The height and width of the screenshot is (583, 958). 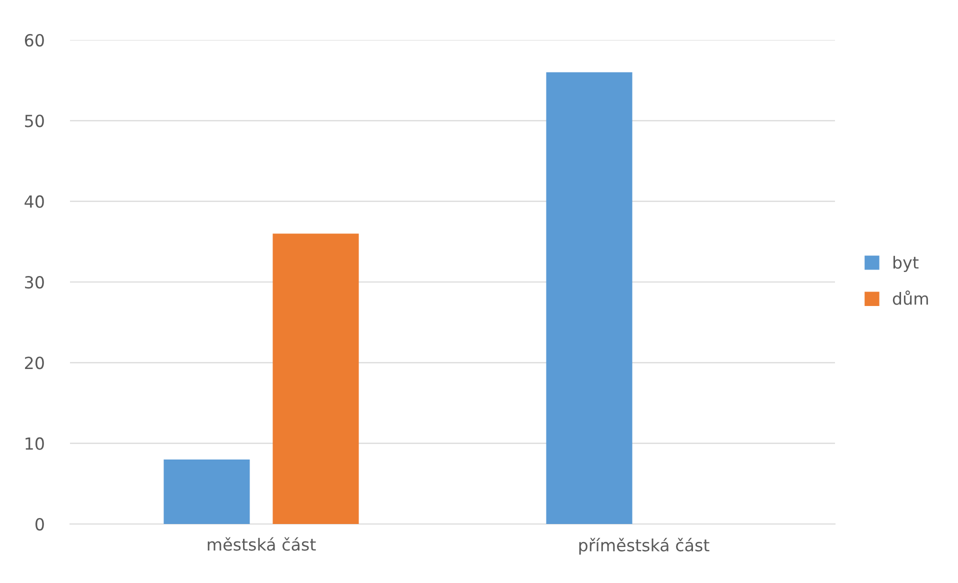 What do you see at coordinates (910, 297) in the screenshot?
I see `legend-label: dům` at bounding box center [910, 297].